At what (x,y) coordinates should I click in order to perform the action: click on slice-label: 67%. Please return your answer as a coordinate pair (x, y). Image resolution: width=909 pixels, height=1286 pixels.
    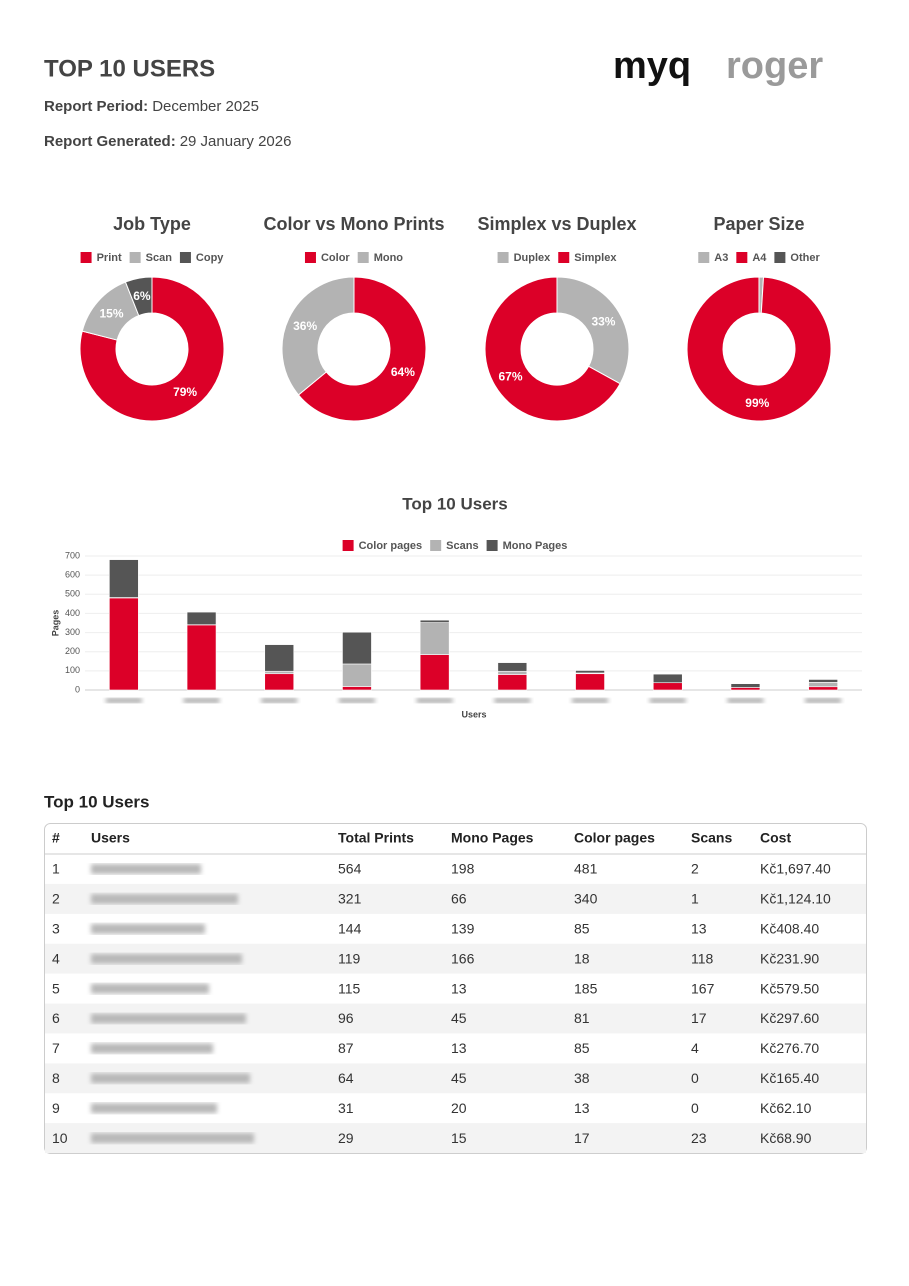
    Looking at the image, I should click on (511, 377).